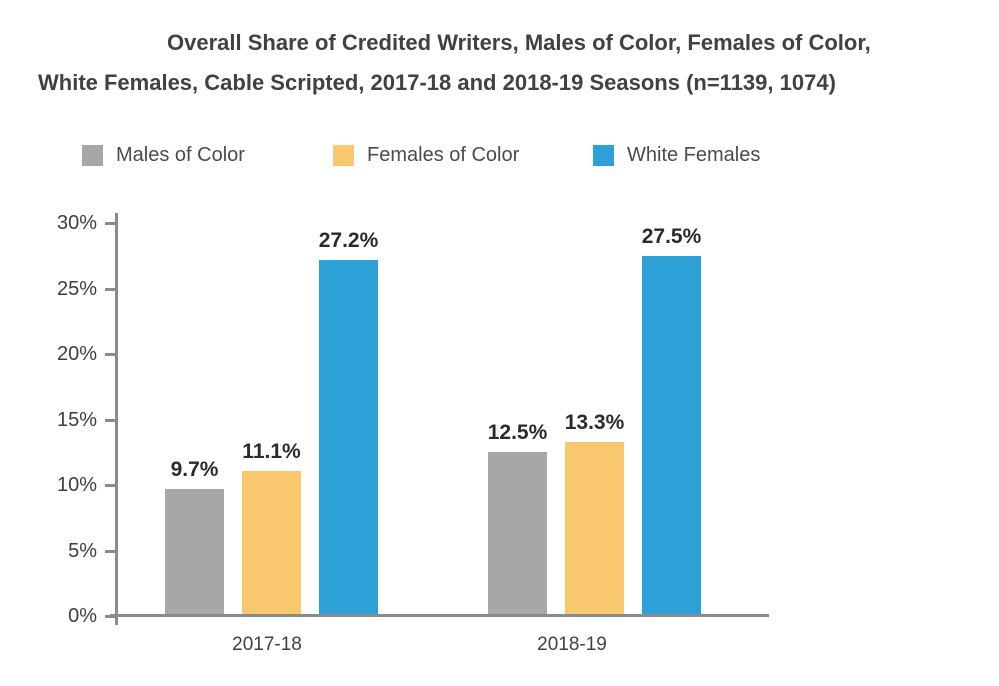  I want to click on y-tick-label: 20%, so click(76, 354).